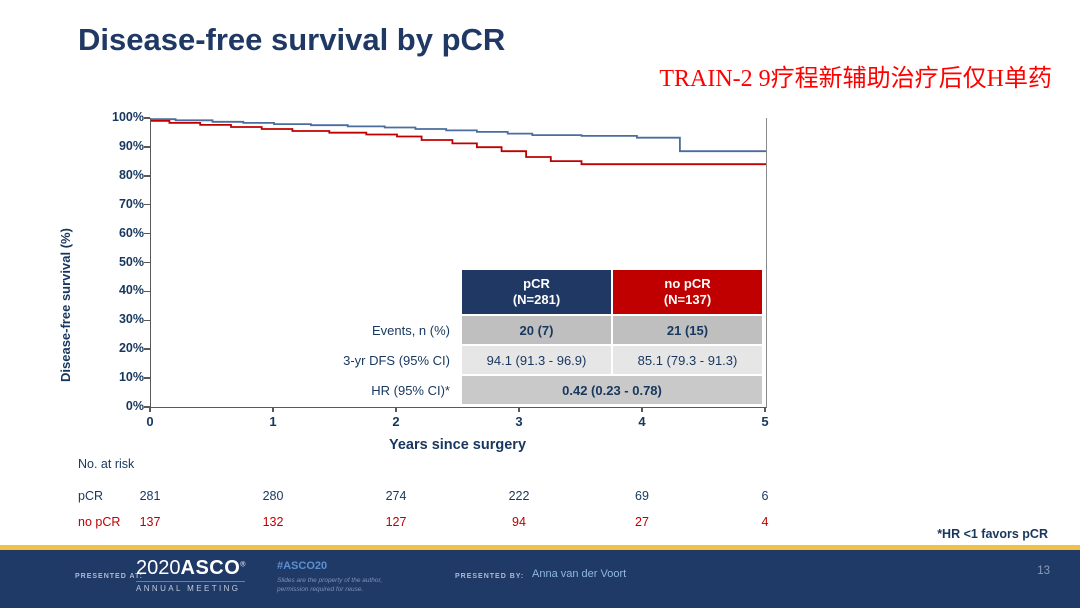  Describe the element at coordinates (273, 421) in the screenshot. I see `x-tick-label: 1` at that location.